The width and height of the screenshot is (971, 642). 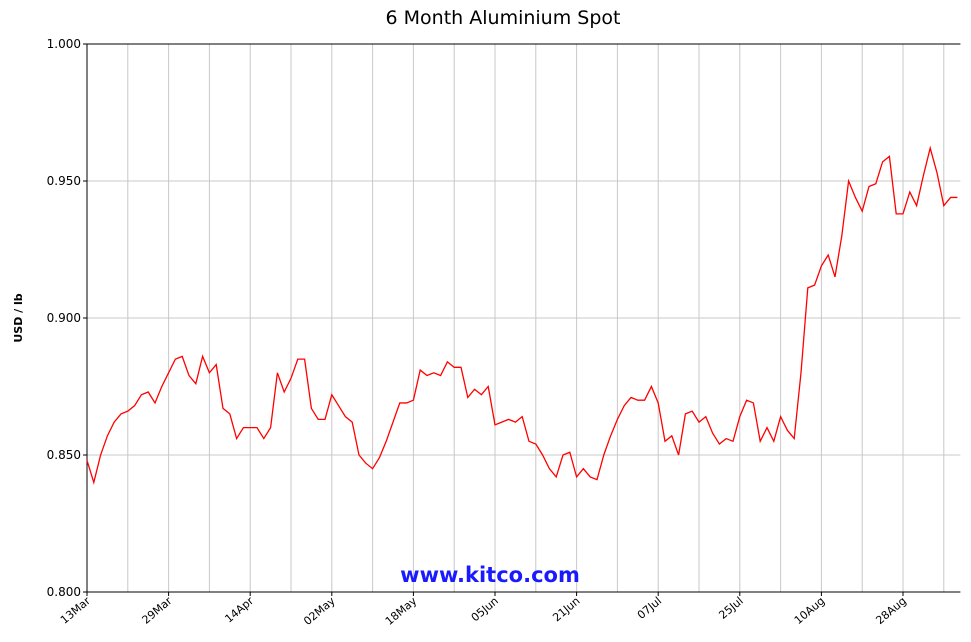 I want to click on x-tick-label: 18May, so click(x=401, y=611).